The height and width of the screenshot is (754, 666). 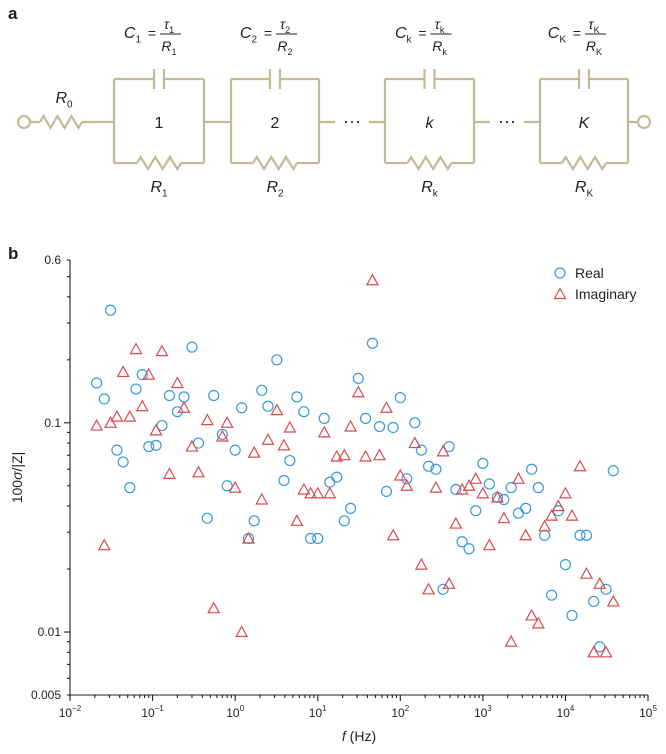 I want to click on panel-label-b: b, so click(x=13, y=253).